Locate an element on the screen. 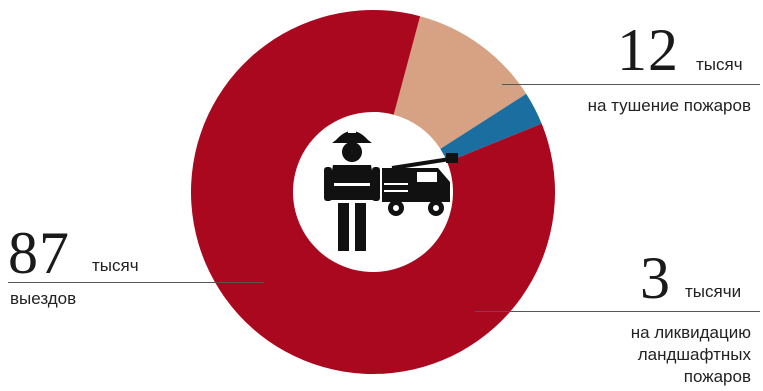  unit-outings: тысяч is located at coordinates (115, 265).